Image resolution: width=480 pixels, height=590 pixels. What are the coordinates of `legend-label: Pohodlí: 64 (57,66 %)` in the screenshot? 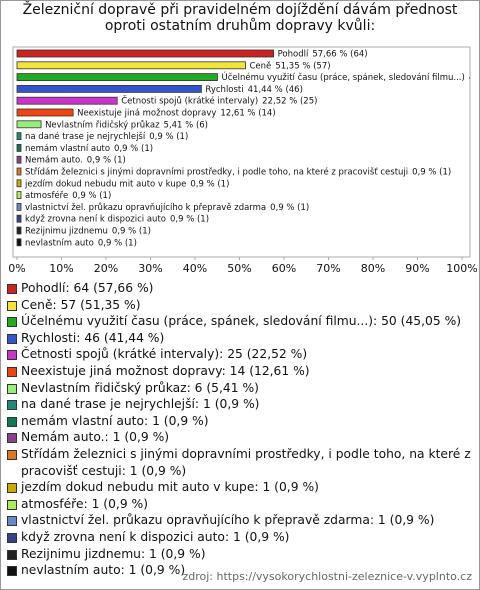 It's located at (87, 288).